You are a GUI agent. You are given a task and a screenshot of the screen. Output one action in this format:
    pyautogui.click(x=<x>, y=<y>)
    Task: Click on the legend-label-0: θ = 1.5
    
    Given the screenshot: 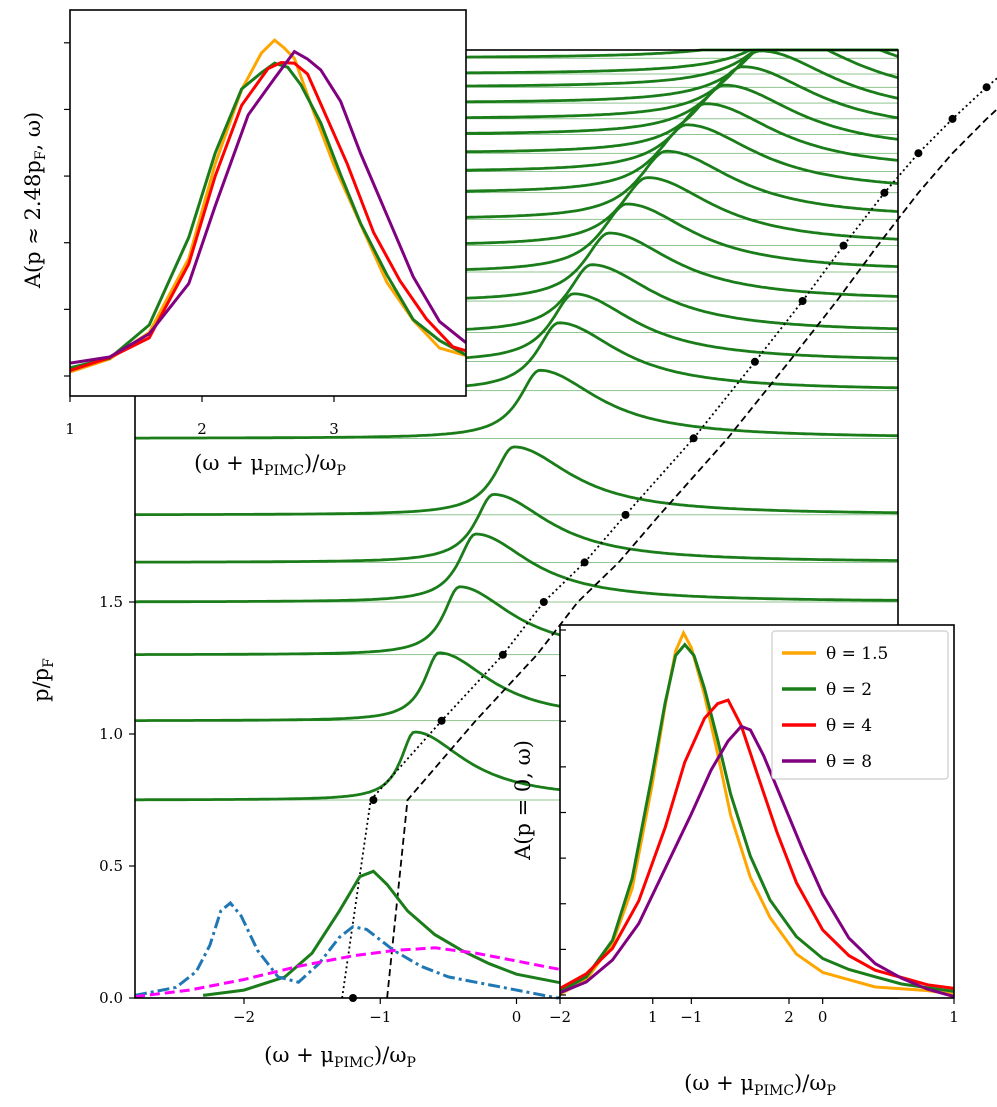 What is the action you would take?
    pyautogui.click(x=857, y=654)
    